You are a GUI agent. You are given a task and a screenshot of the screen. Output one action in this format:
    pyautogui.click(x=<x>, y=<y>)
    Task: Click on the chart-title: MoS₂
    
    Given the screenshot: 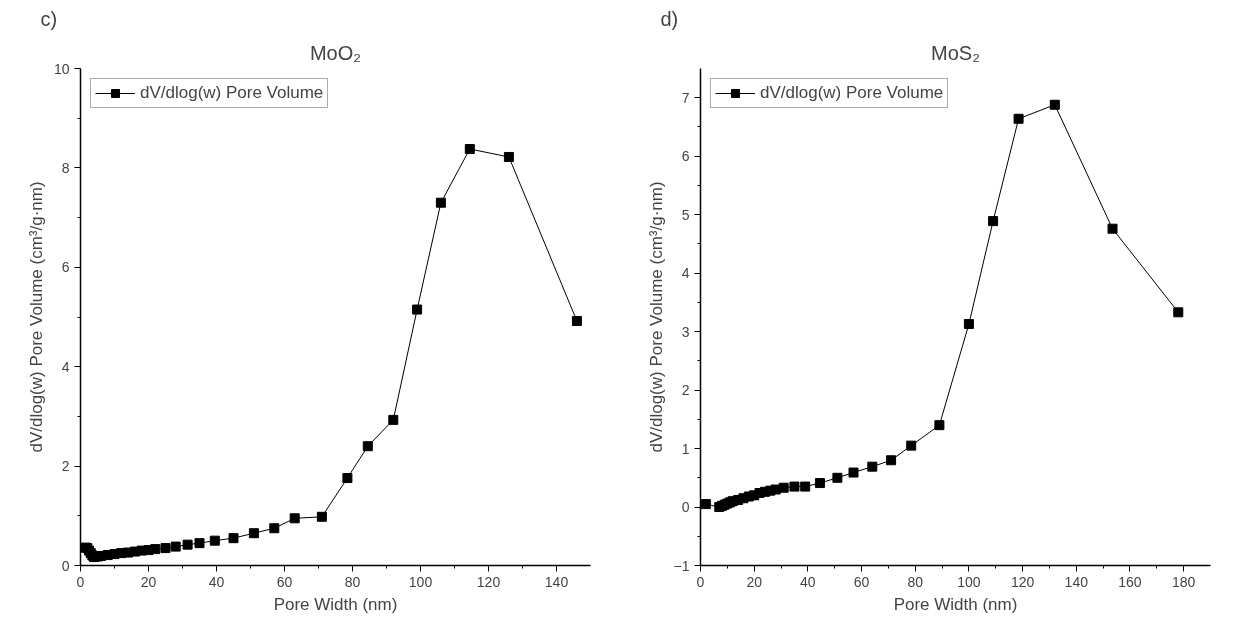 What is the action you would take?
    pyautogui.click(x=955, y=52)
    